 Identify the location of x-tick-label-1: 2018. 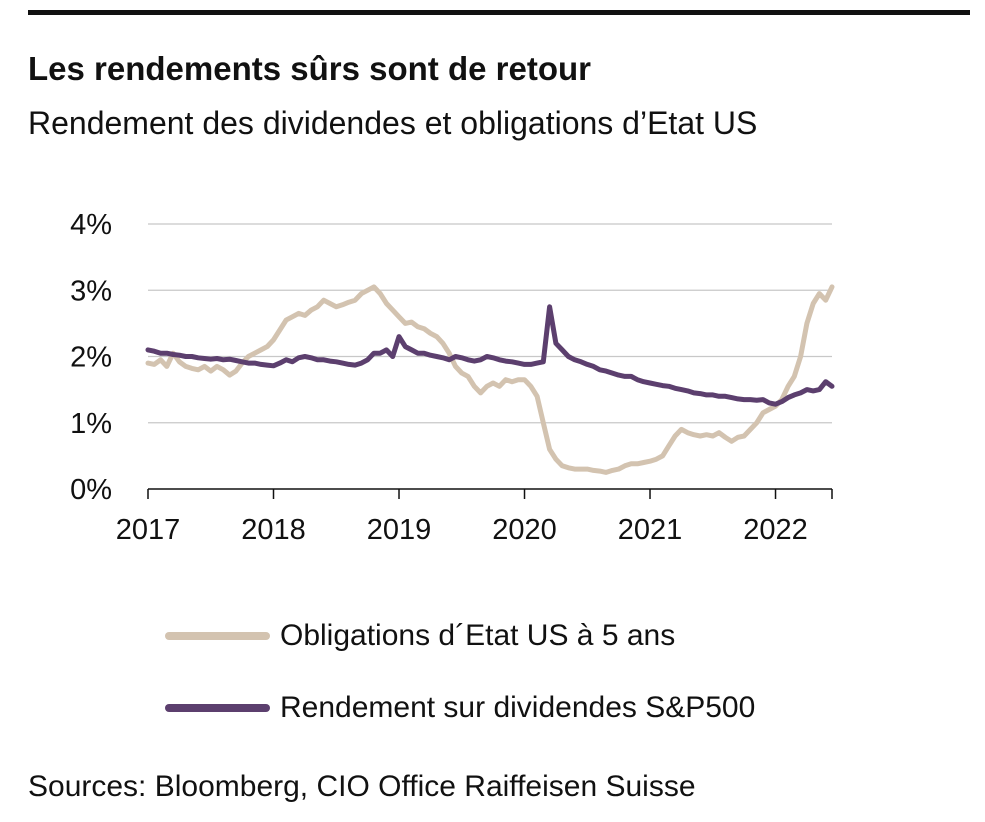
(273, 530).